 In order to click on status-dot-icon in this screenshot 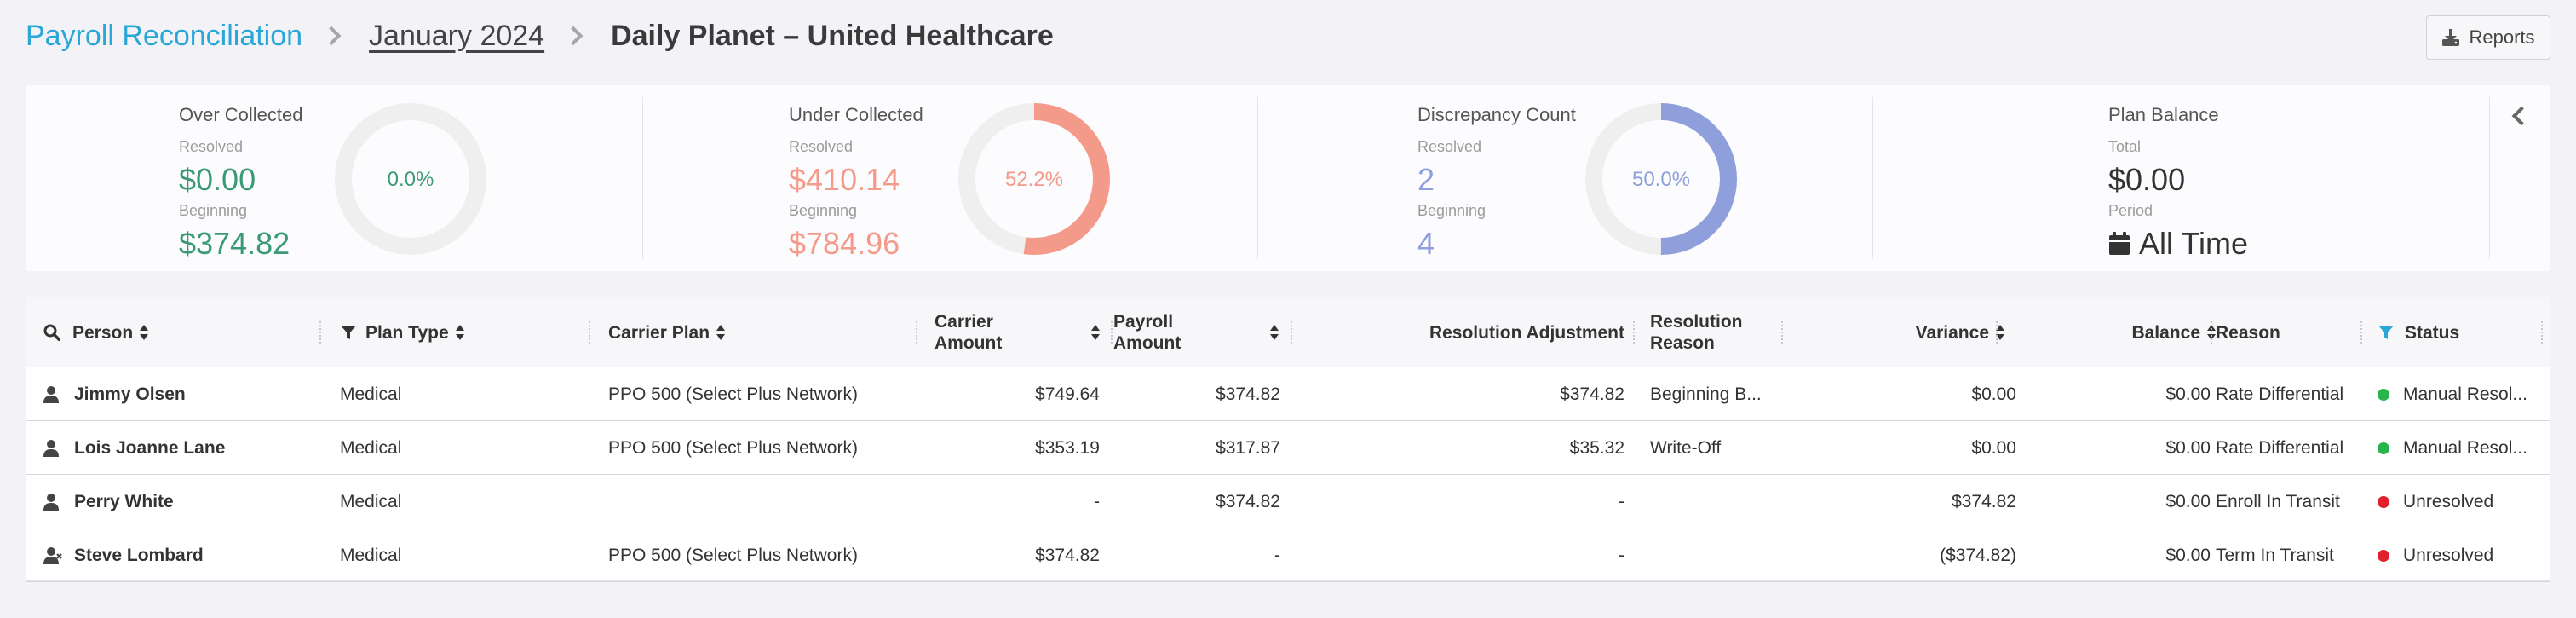, I will do `click(2383, 448)`.